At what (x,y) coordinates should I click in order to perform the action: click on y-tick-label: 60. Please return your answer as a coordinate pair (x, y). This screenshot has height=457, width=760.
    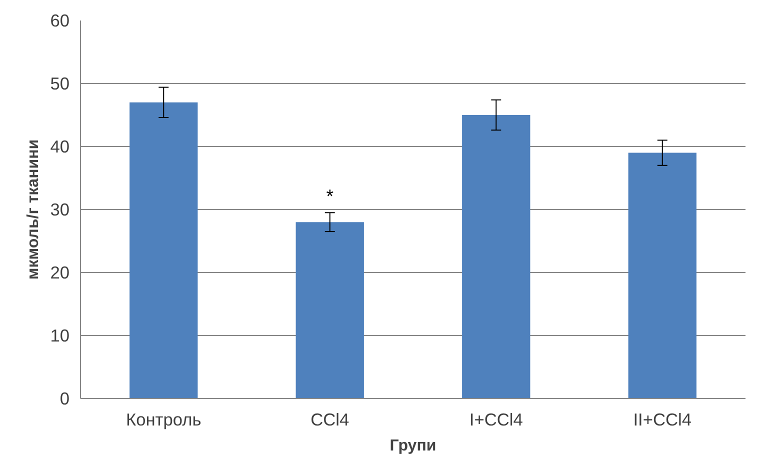
    Looking at the image, I should click on (60, 20).